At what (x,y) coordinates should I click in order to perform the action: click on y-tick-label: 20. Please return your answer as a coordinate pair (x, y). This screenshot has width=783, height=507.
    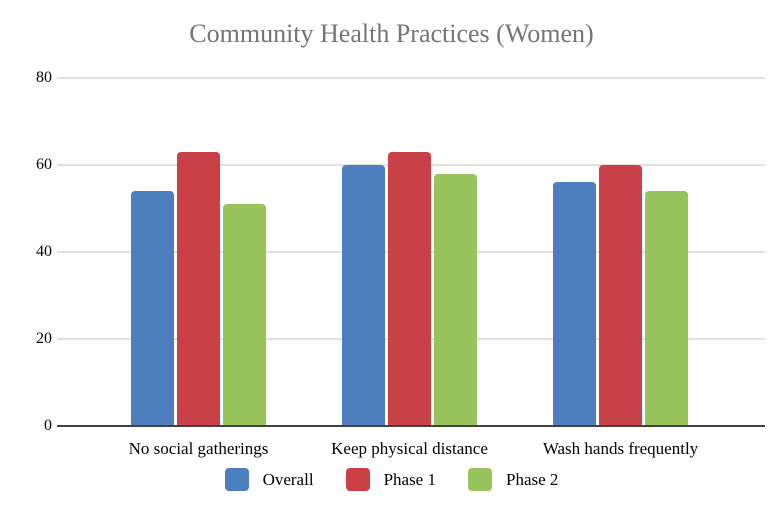
    Looking at the image, I should click on (44, 338).